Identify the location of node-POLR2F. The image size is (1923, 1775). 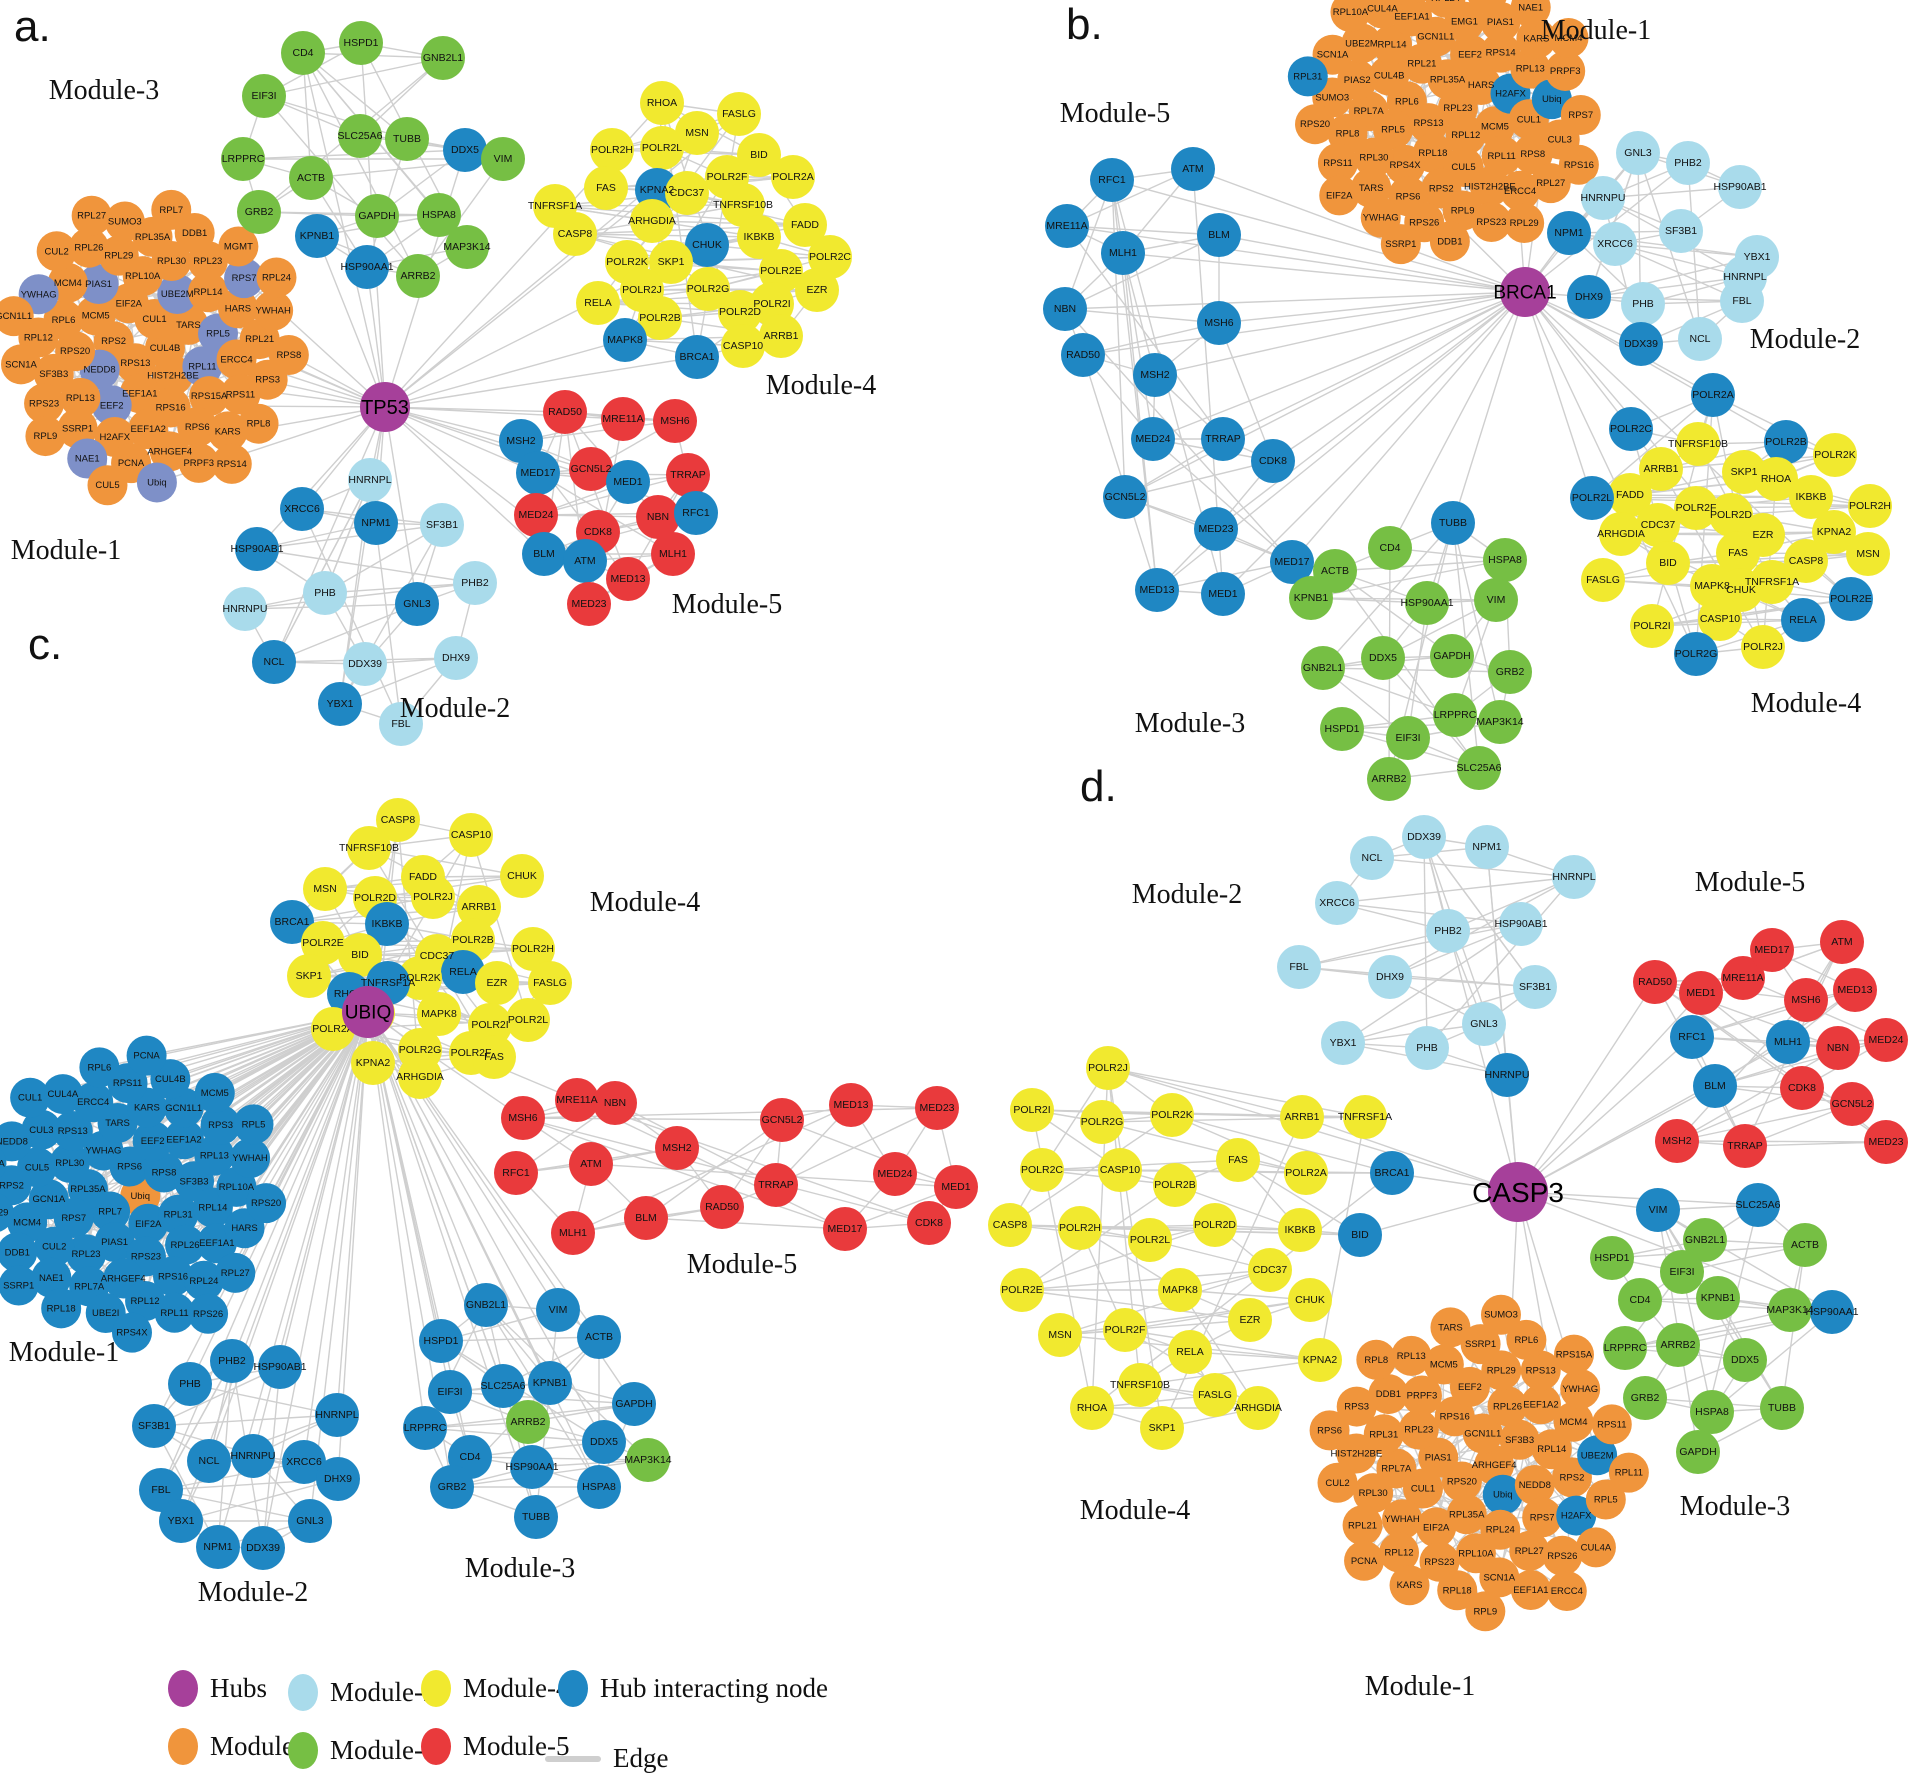
(1696, 508).